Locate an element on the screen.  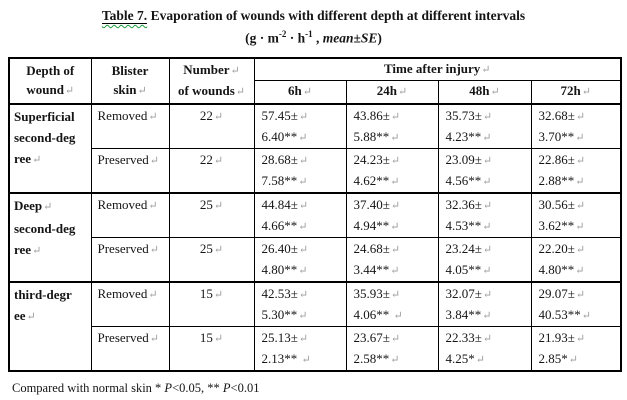
value-cell: 22.33±↵ 4.25*↵ is located at coordinates (484, 348).